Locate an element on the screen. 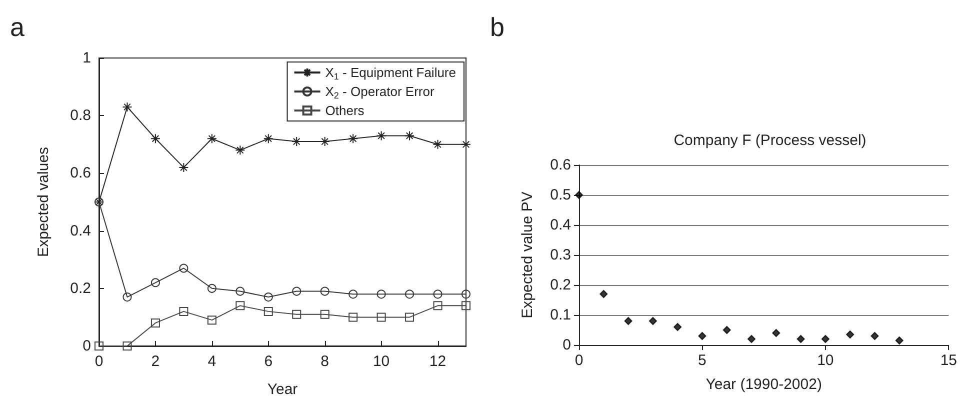  x-tick-label: 5 is located at coordinates (702, 360).